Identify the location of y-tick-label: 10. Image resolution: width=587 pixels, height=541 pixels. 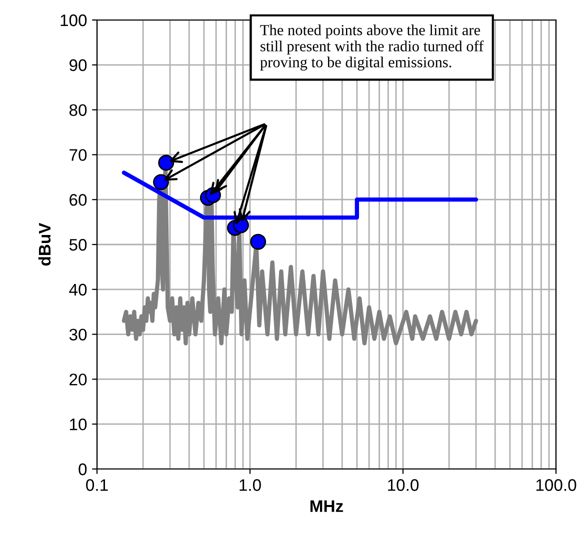
(78, 424).